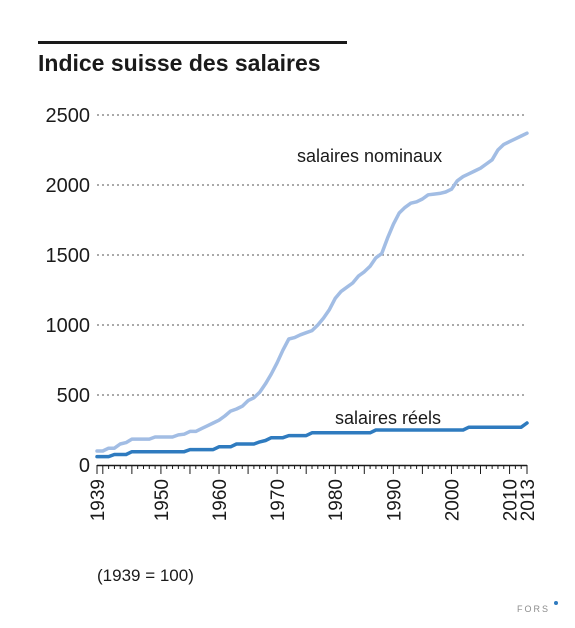  What do you see at coordinates (98, 500) in the screenshot?
I see `x-tick-label-1939: 1939` at bounding box center [98, 500].